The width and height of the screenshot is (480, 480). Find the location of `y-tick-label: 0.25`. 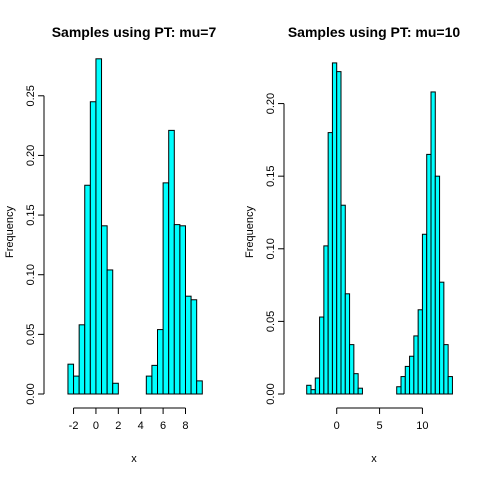

y-tick-label: 0.25 is located at coordinates (31, 95).